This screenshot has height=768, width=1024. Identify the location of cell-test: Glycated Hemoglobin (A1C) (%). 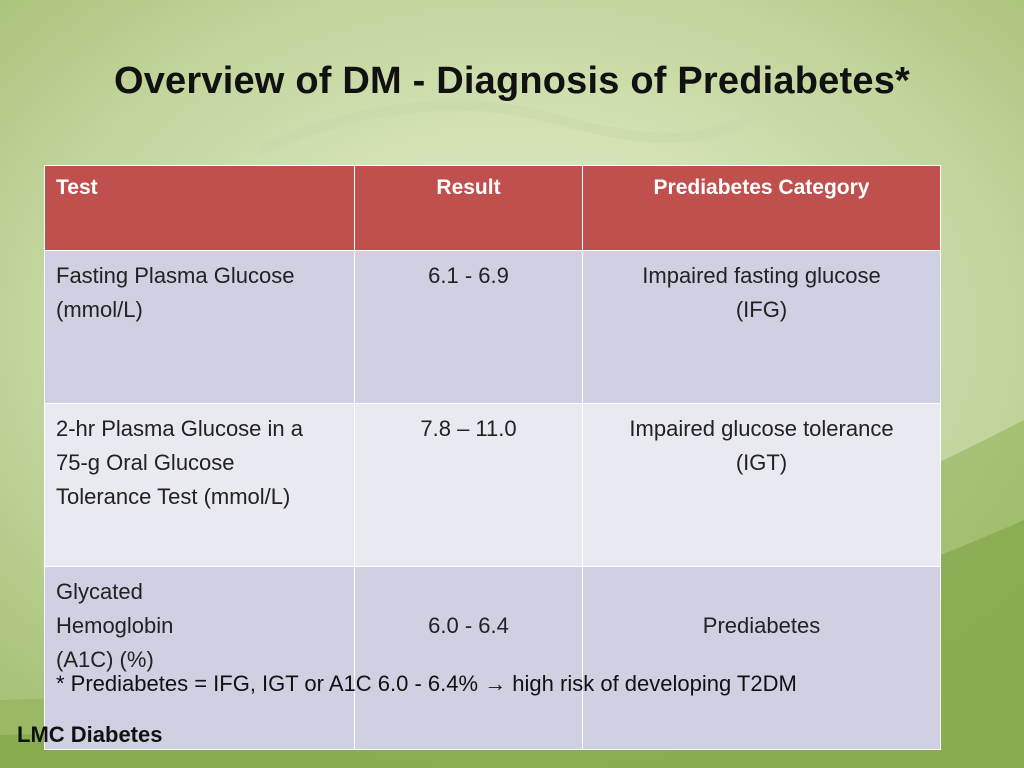
(199, 658).